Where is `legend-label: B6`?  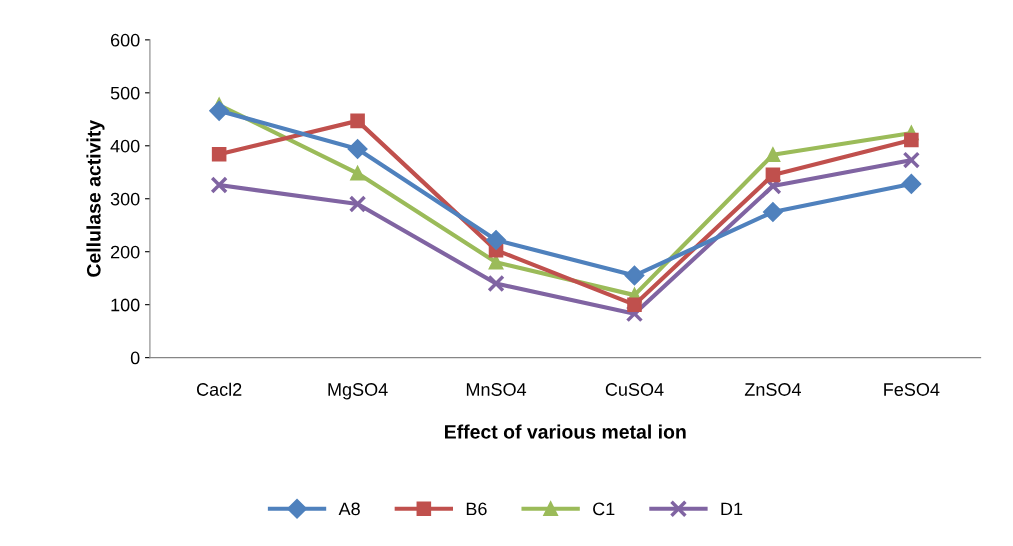
legend-label: B6 is located at coordinates (476, 509).